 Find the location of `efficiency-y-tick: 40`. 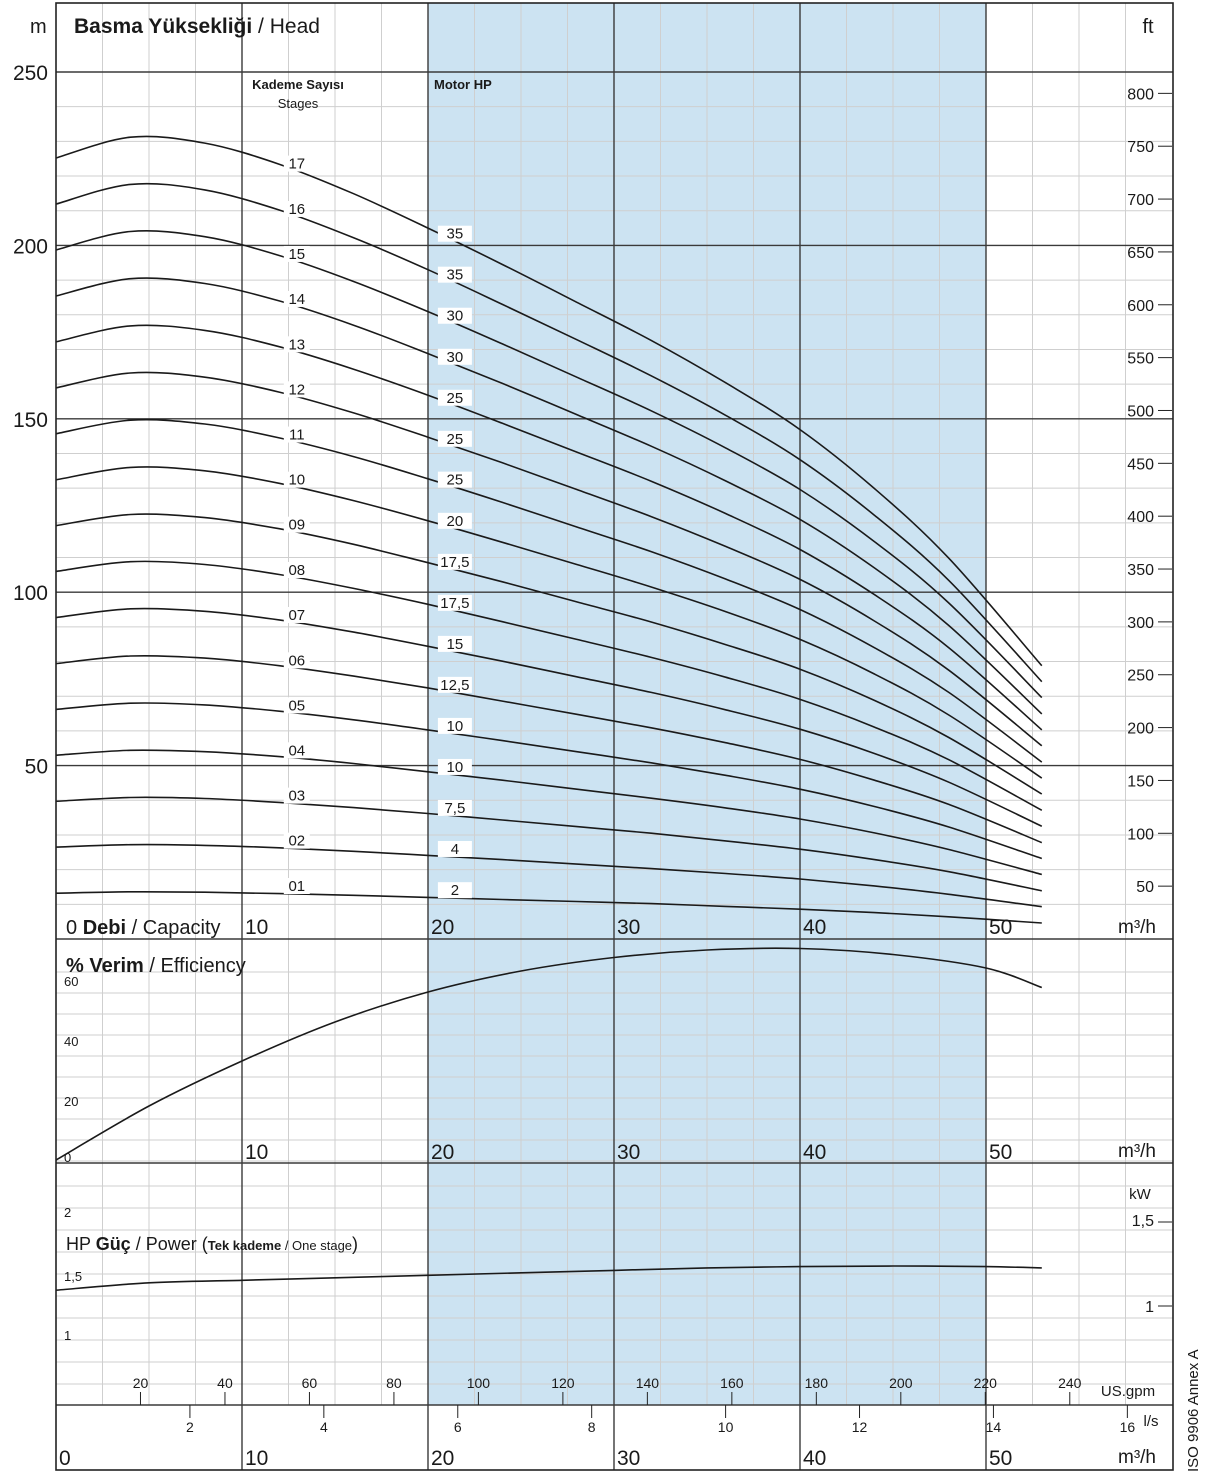

efficiency-y-tick: 40 is located at coordinates (71, 1041).